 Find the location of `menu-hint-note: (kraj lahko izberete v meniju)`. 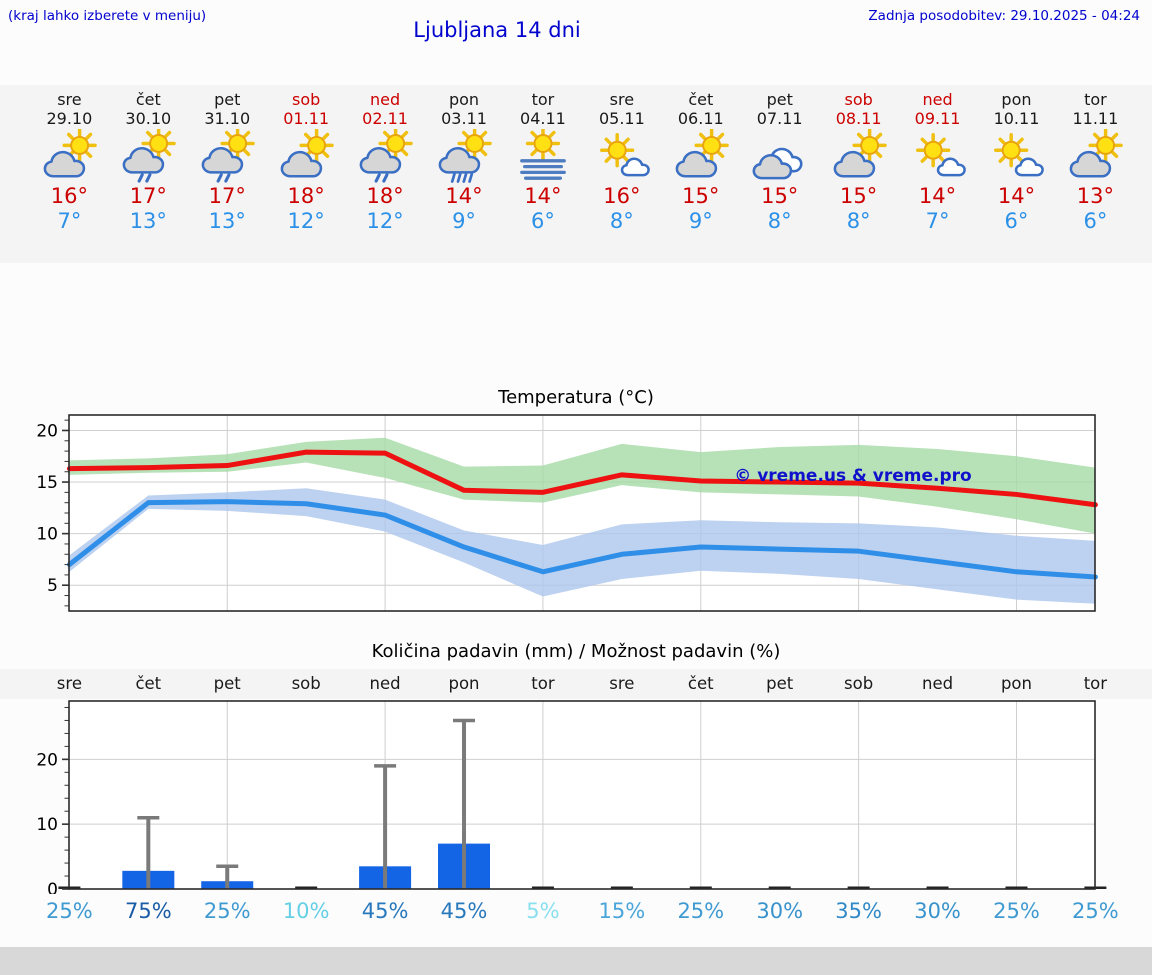

menu-hint-note: (kraj lahko izberete v meniju) is located at coordinates (107, 16).